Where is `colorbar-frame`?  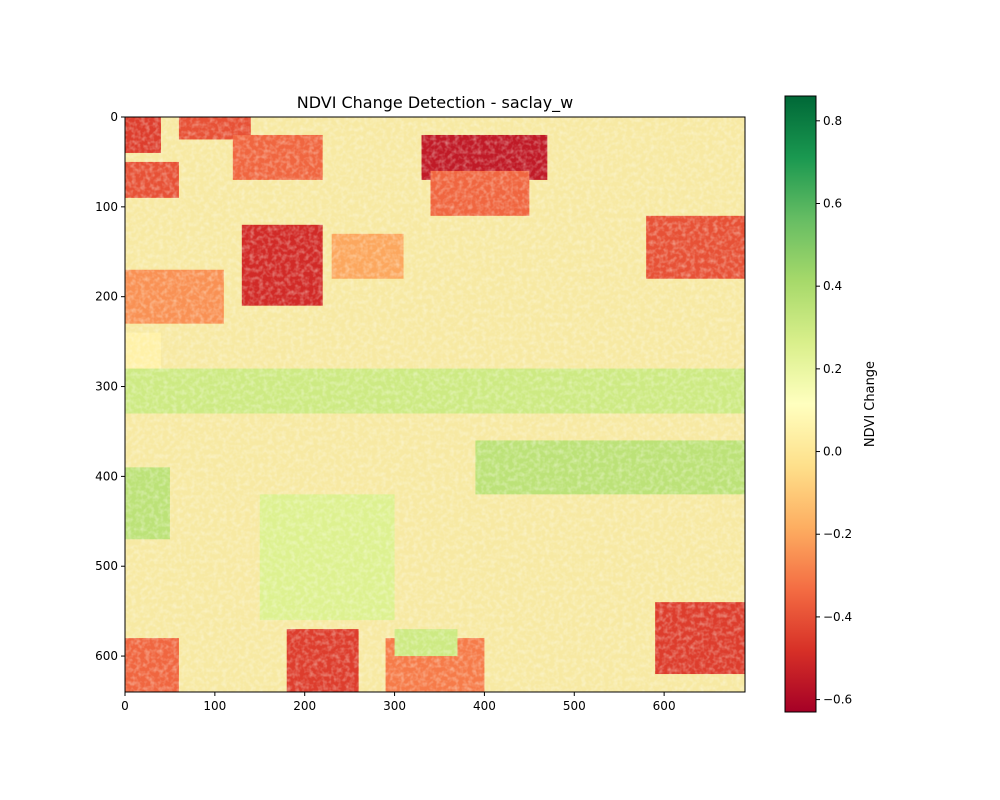
colorbar-frame is located at coordinates (800, 404).